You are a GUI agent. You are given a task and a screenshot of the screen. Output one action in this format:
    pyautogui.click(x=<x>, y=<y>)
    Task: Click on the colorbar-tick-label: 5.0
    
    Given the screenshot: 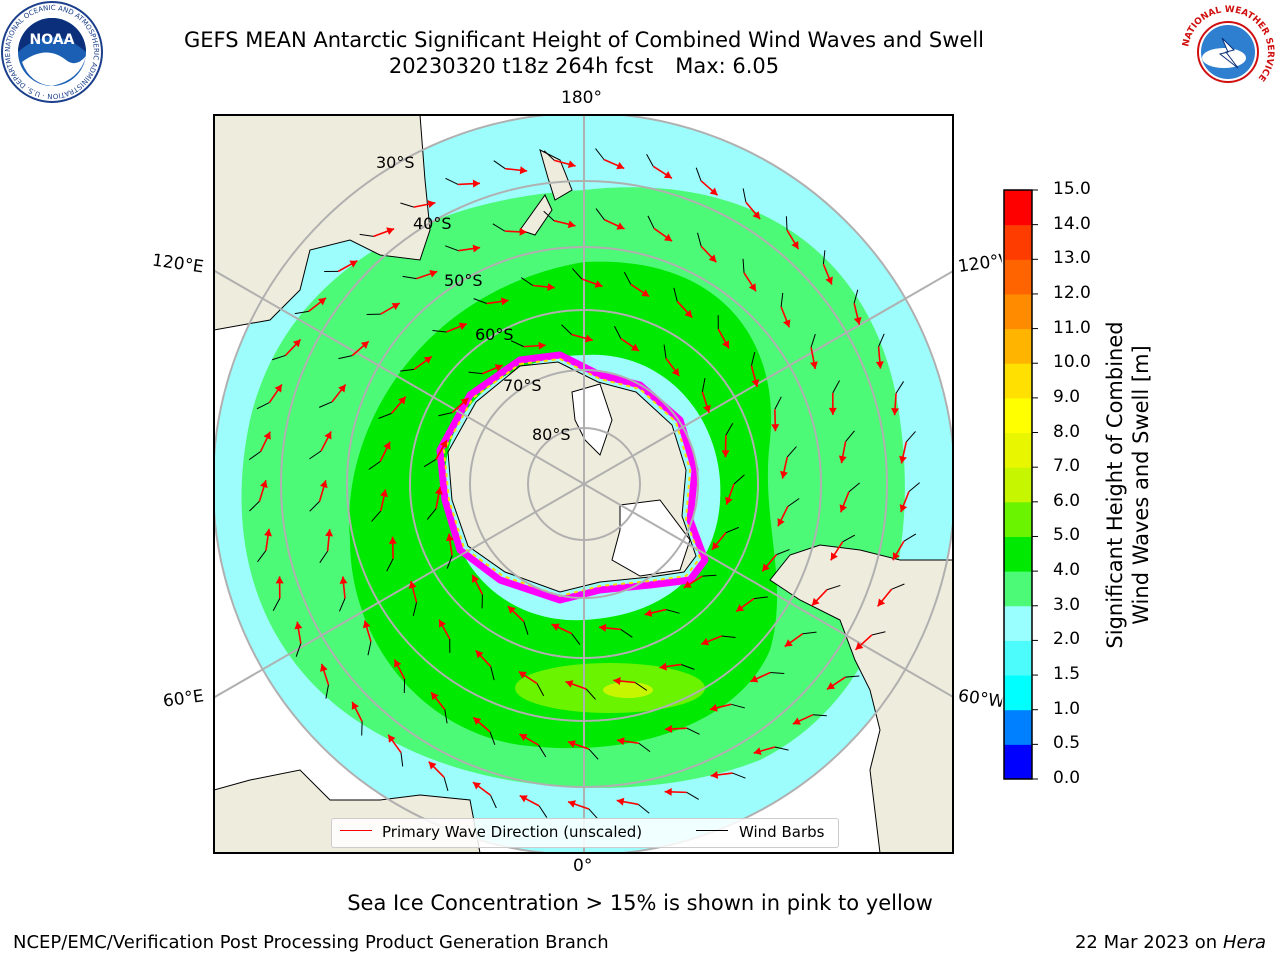 What is the action you would take?
    pyautogui.click(x=1067, y=535)
    